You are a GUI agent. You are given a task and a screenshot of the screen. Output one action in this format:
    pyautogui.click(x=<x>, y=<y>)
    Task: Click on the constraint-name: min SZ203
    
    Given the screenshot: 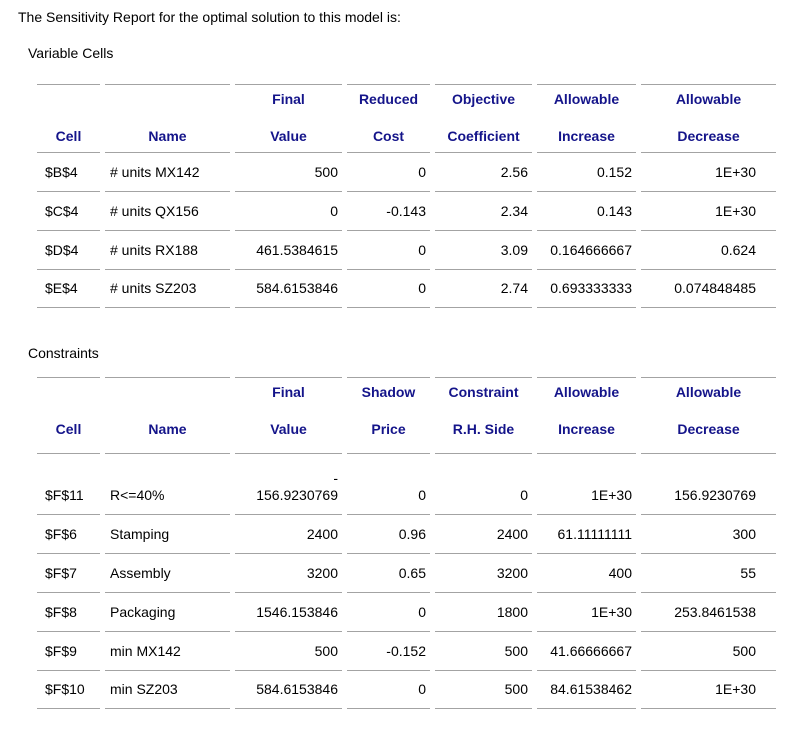 What is the action you would take?
    pyautogui.click(x=167, y=689)
    